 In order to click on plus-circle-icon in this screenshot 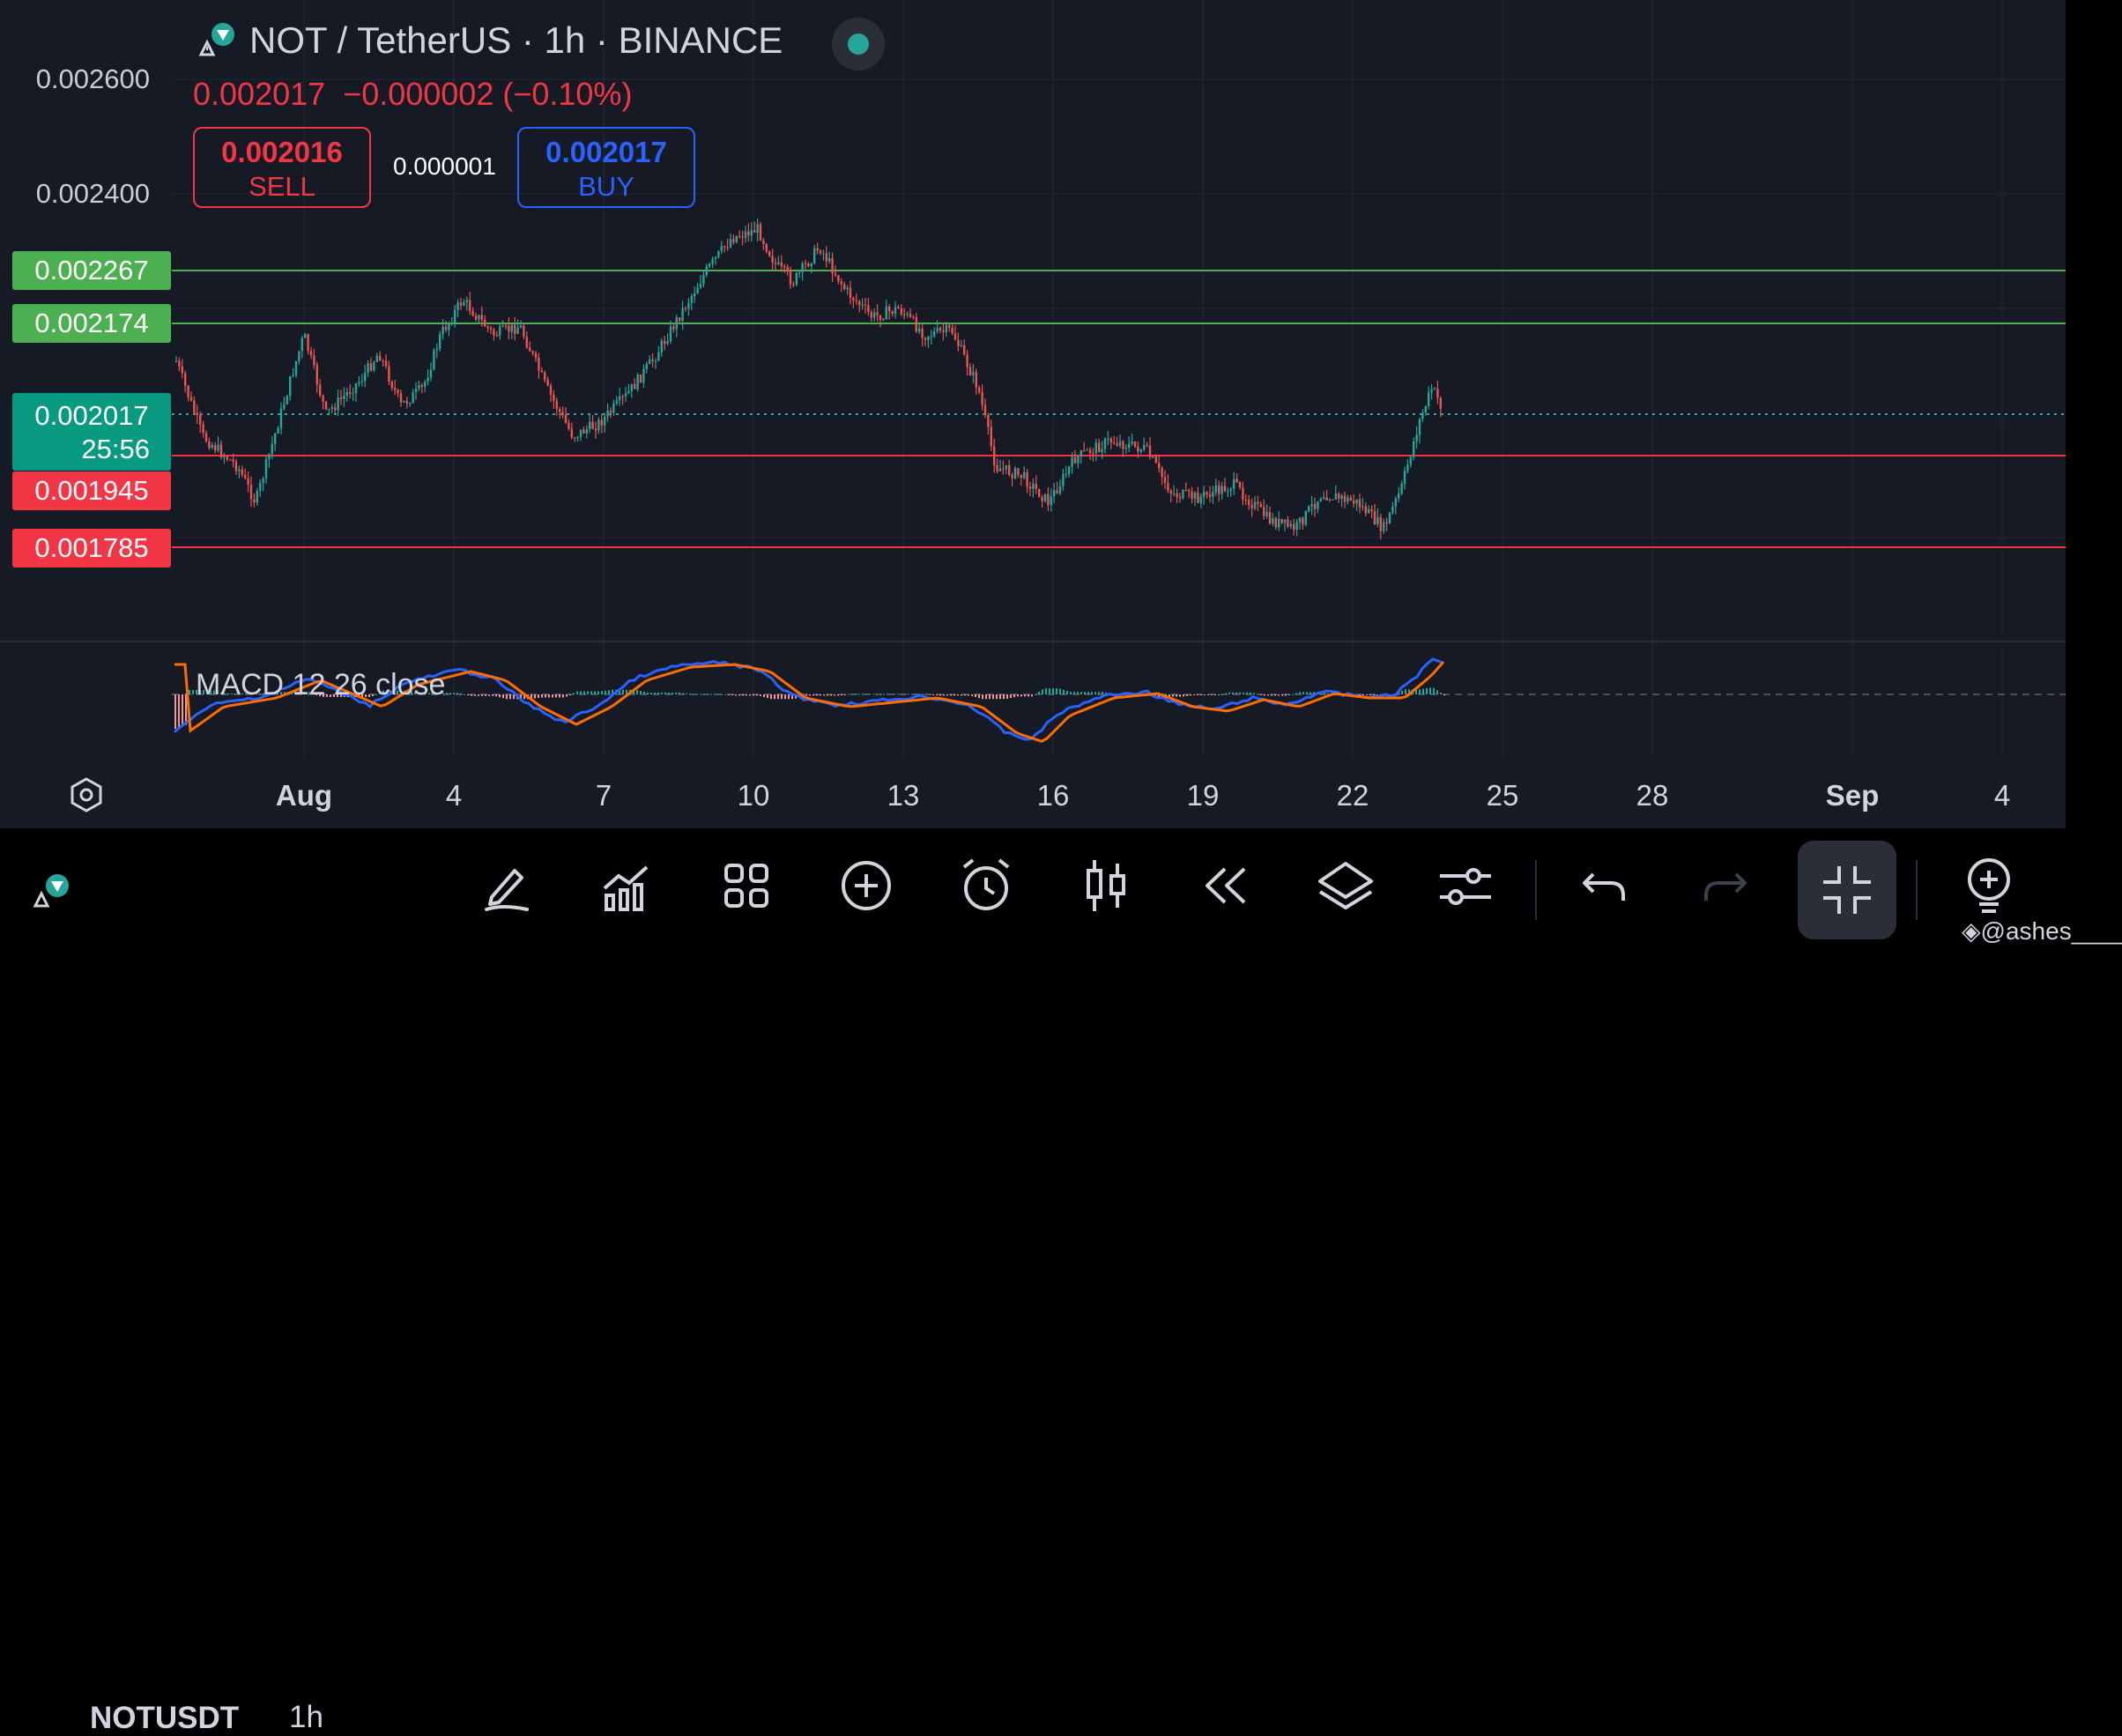, I will do `click(866, 885)`.